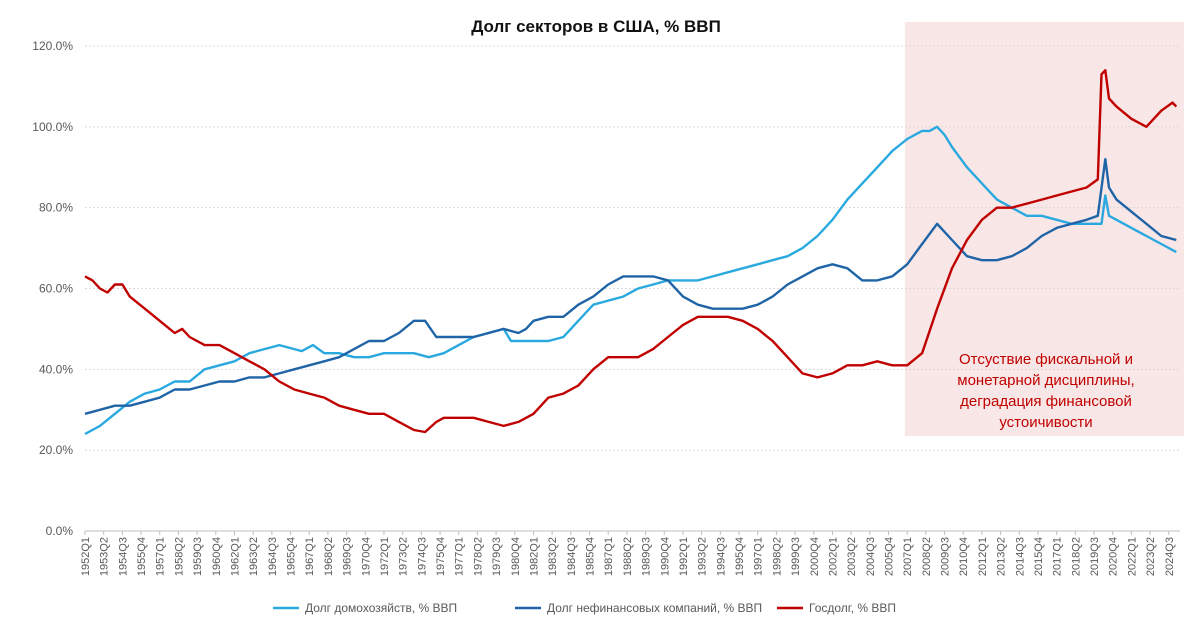 The width and height of the screenshot is (1200, 632). What do you see at coordinates (908, 556) in the screenshot?
I see `x-tick-label: 2007Q1` at bounding box center [908, 556].